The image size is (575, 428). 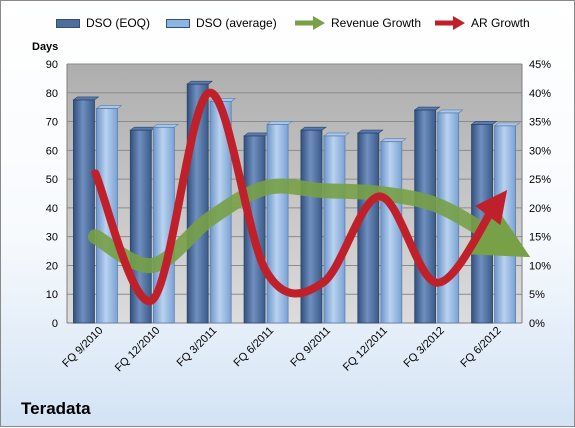 I want to click on y2-tick-label: 10%, so click(x=540, y=266).